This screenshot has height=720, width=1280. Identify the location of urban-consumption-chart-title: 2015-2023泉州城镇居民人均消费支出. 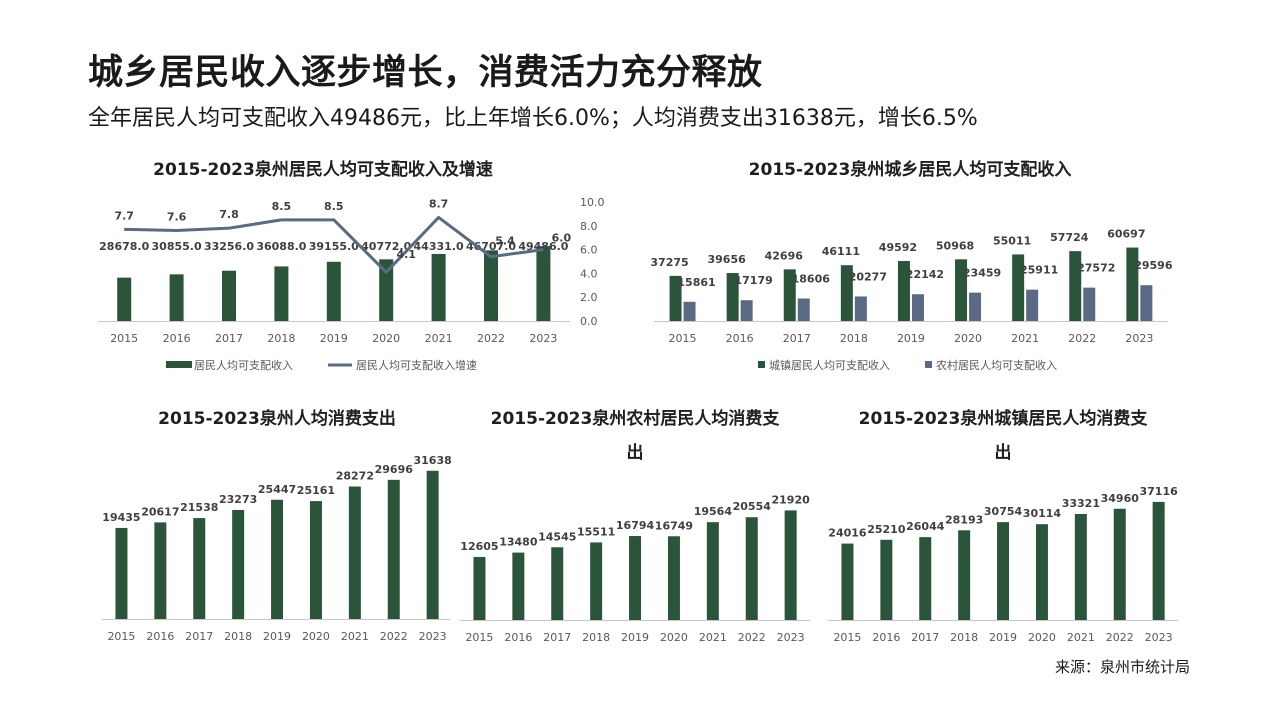
(1003, 436).